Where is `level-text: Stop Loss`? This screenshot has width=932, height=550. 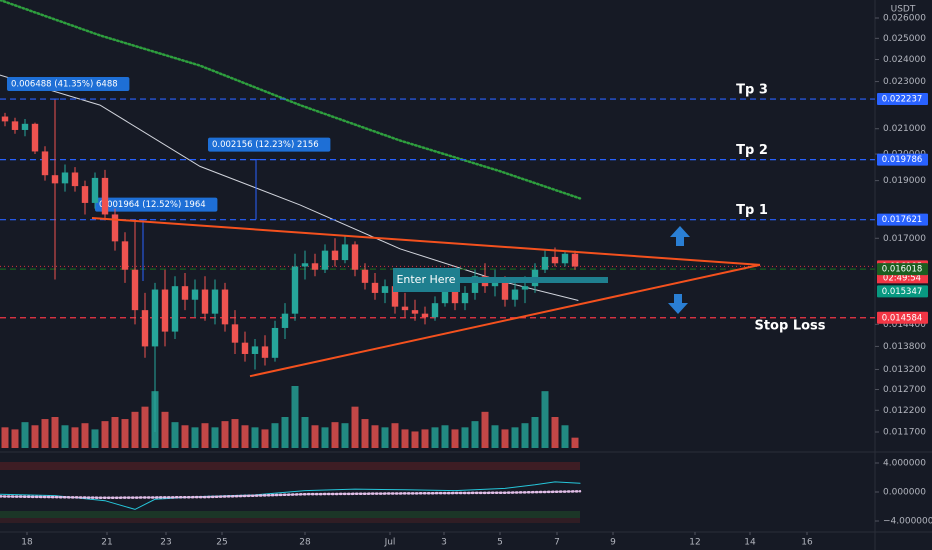 level-text: Stop Loss is located at coordinates (789, 325).